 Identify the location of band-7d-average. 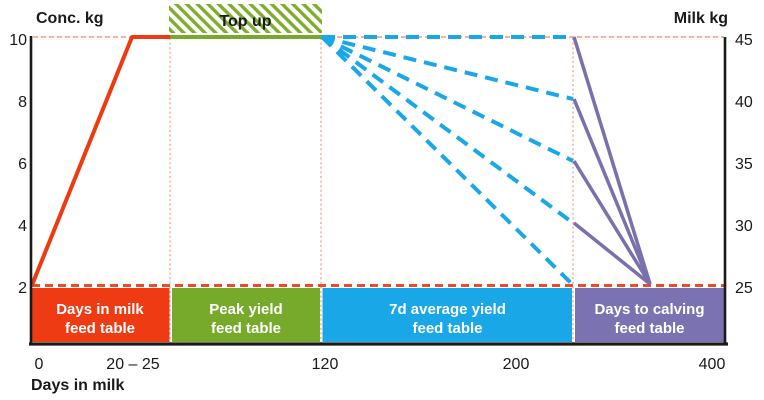
(447, 315).